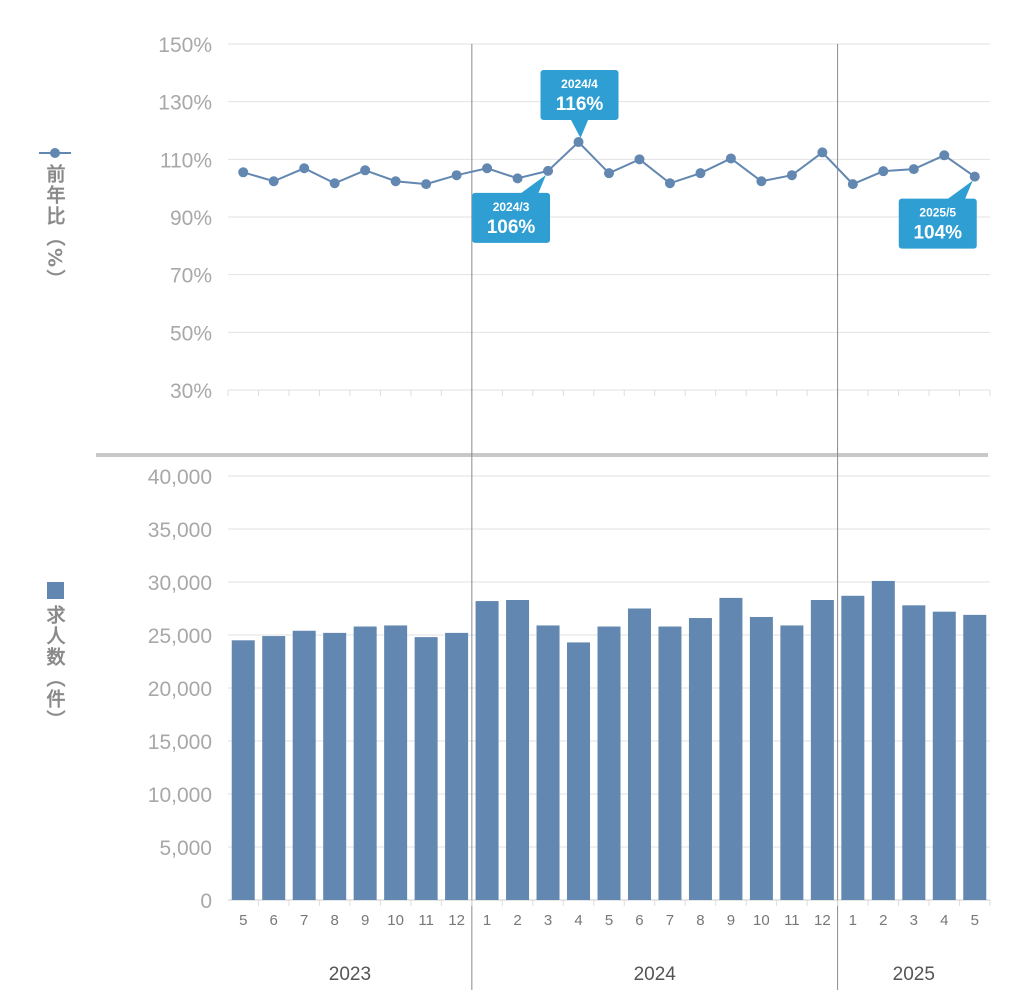 This screenshot has height=1006, width=1024. I want to click on line-y-tick-label: 50%, so click(191, 333).